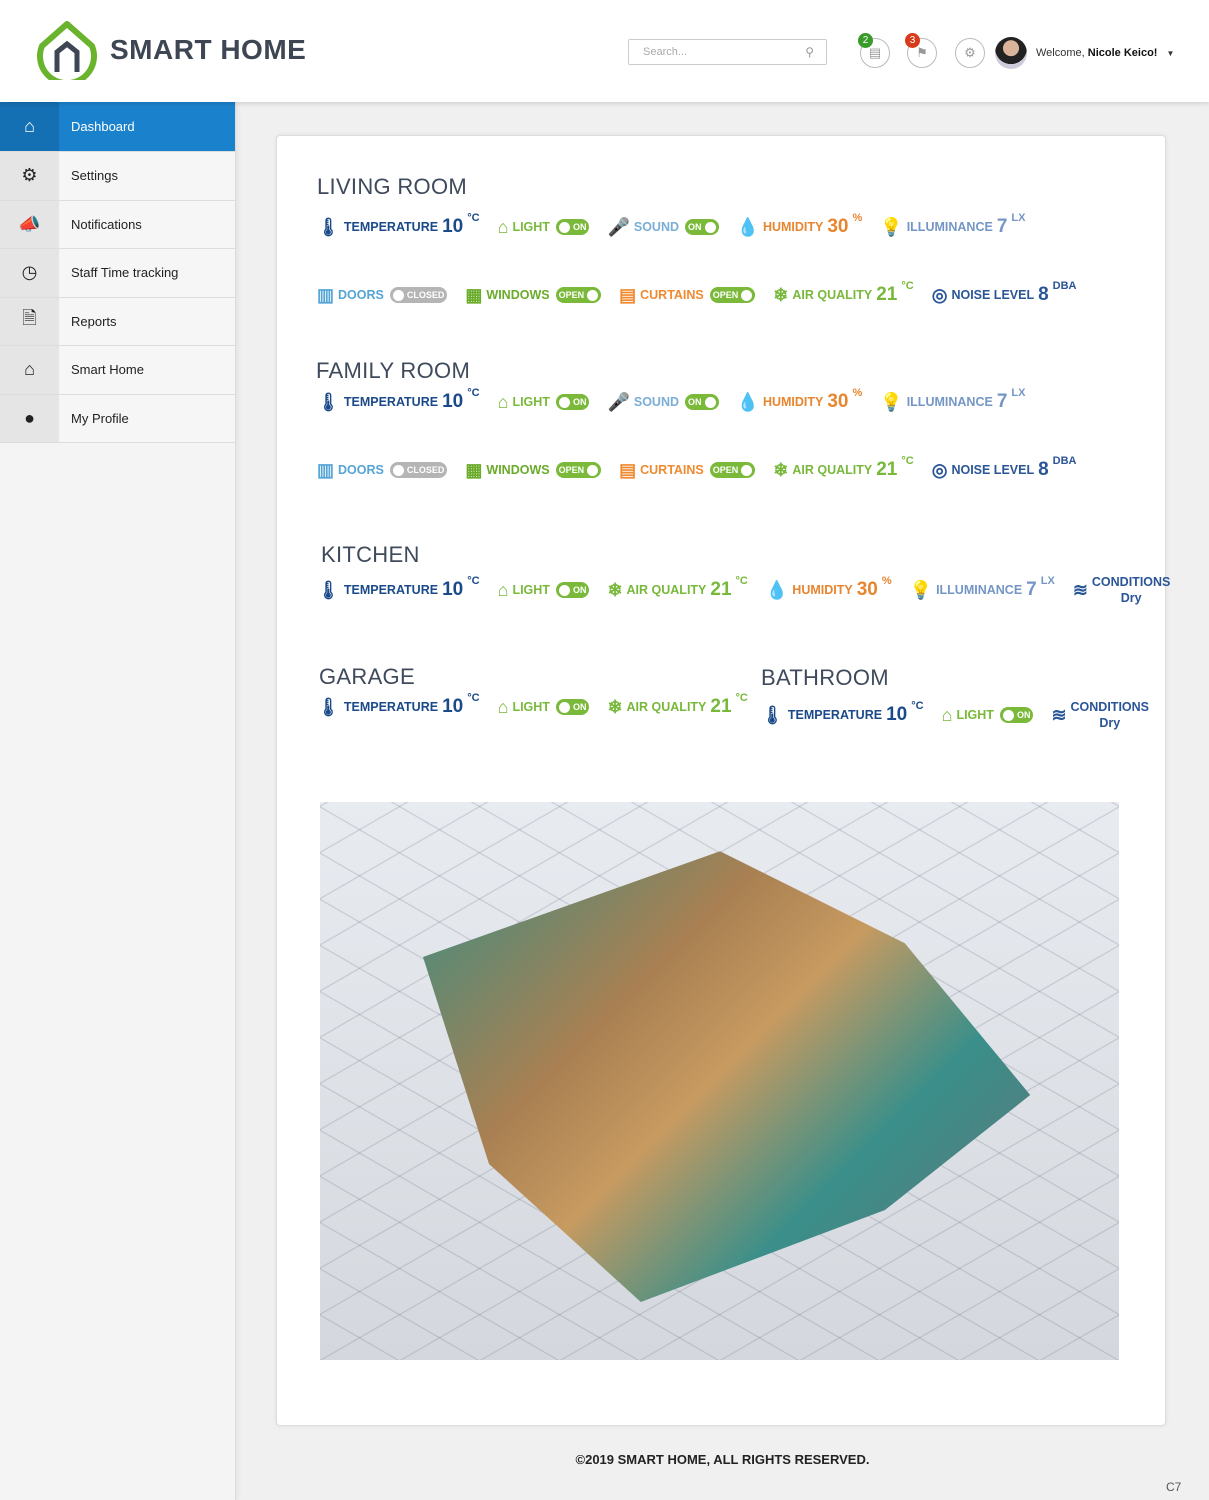 This screenshot has width=1209, height=1500. I want to click on user-menu: Welcome, Nicole Keico! ▼, so click(1105, 53).